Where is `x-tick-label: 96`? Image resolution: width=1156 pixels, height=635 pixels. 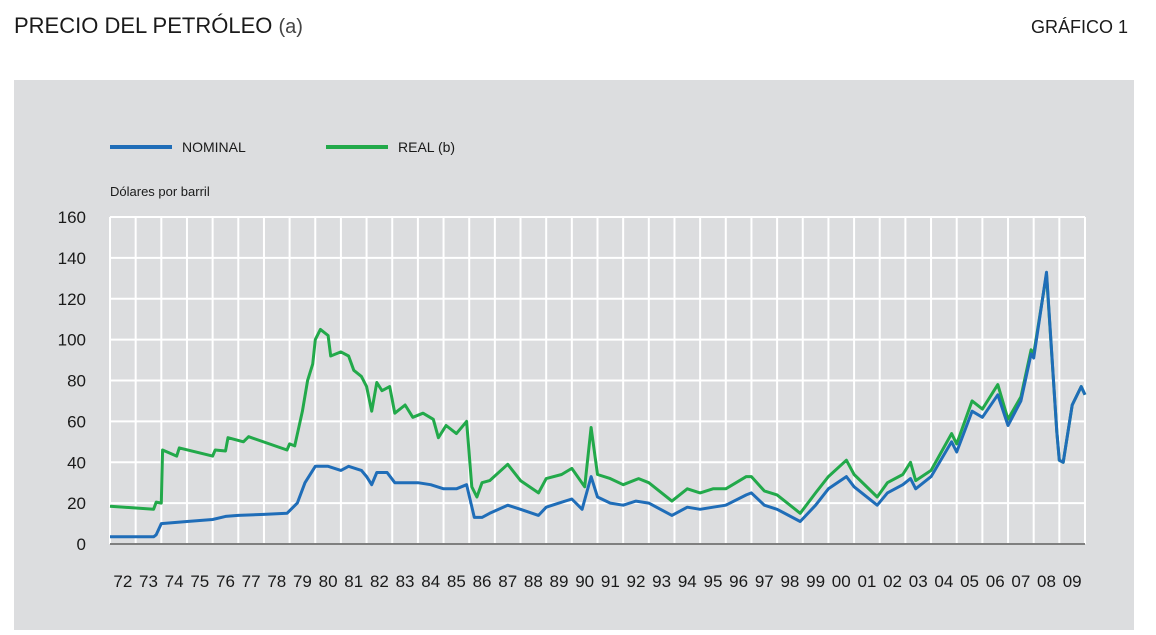
x-tick-label: 96 is located at coordinates (738, 581).